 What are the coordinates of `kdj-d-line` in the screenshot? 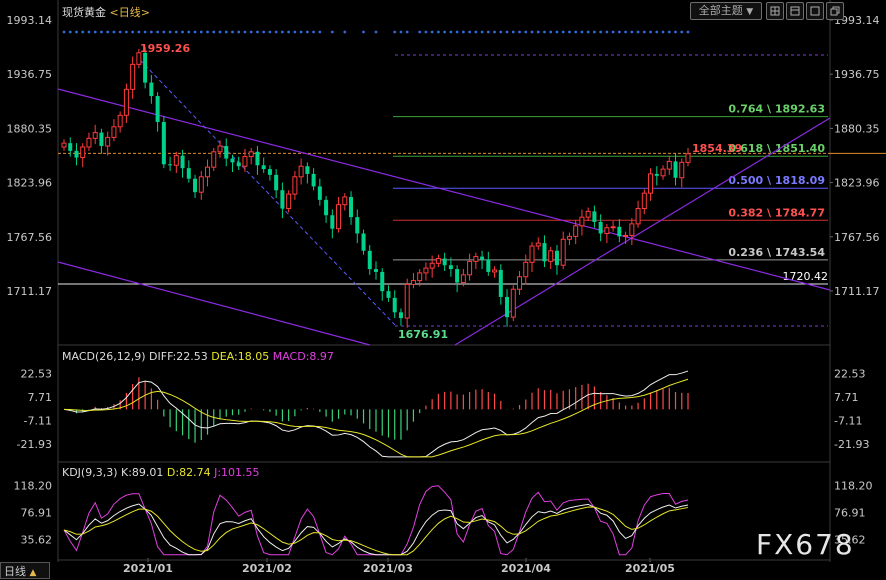 It's located at (376, 531).